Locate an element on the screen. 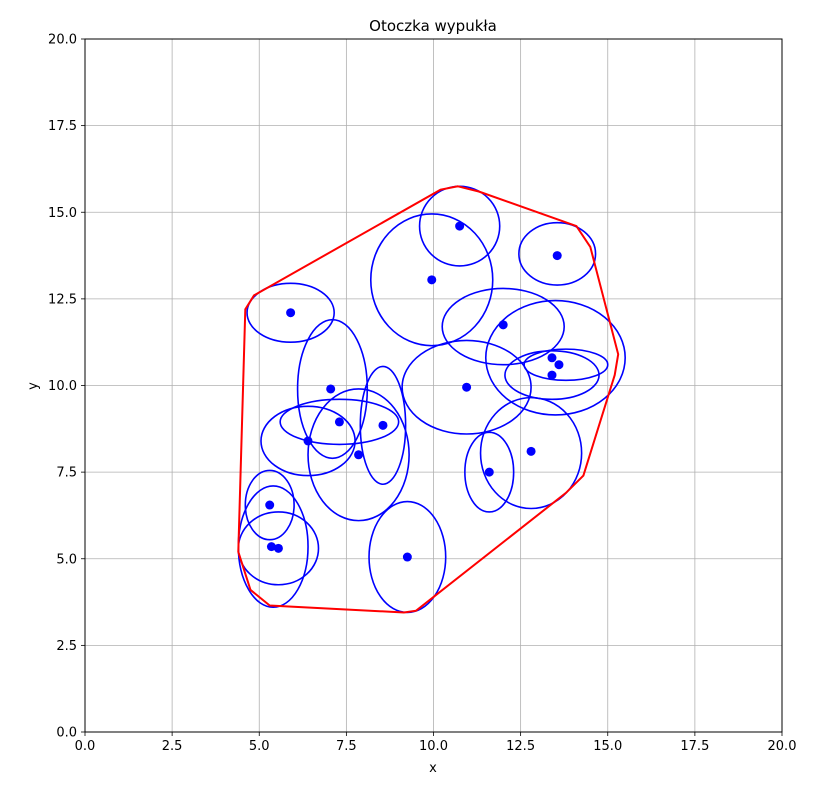  y-tick-label: 2.5 is located at coordinates (66, 646).